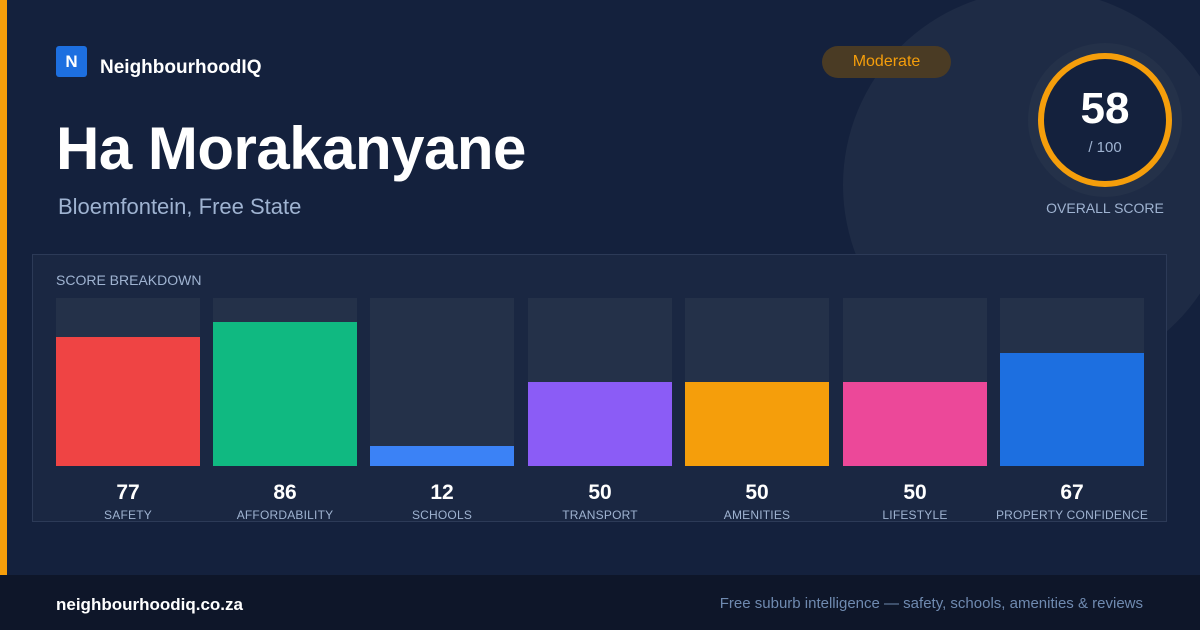 This screenshot has width=1200, height=630. What do you see at coordinates (886, 62) in the screenshot?
I see `rating-badge: Moderate` at bounding box center [886, 62].